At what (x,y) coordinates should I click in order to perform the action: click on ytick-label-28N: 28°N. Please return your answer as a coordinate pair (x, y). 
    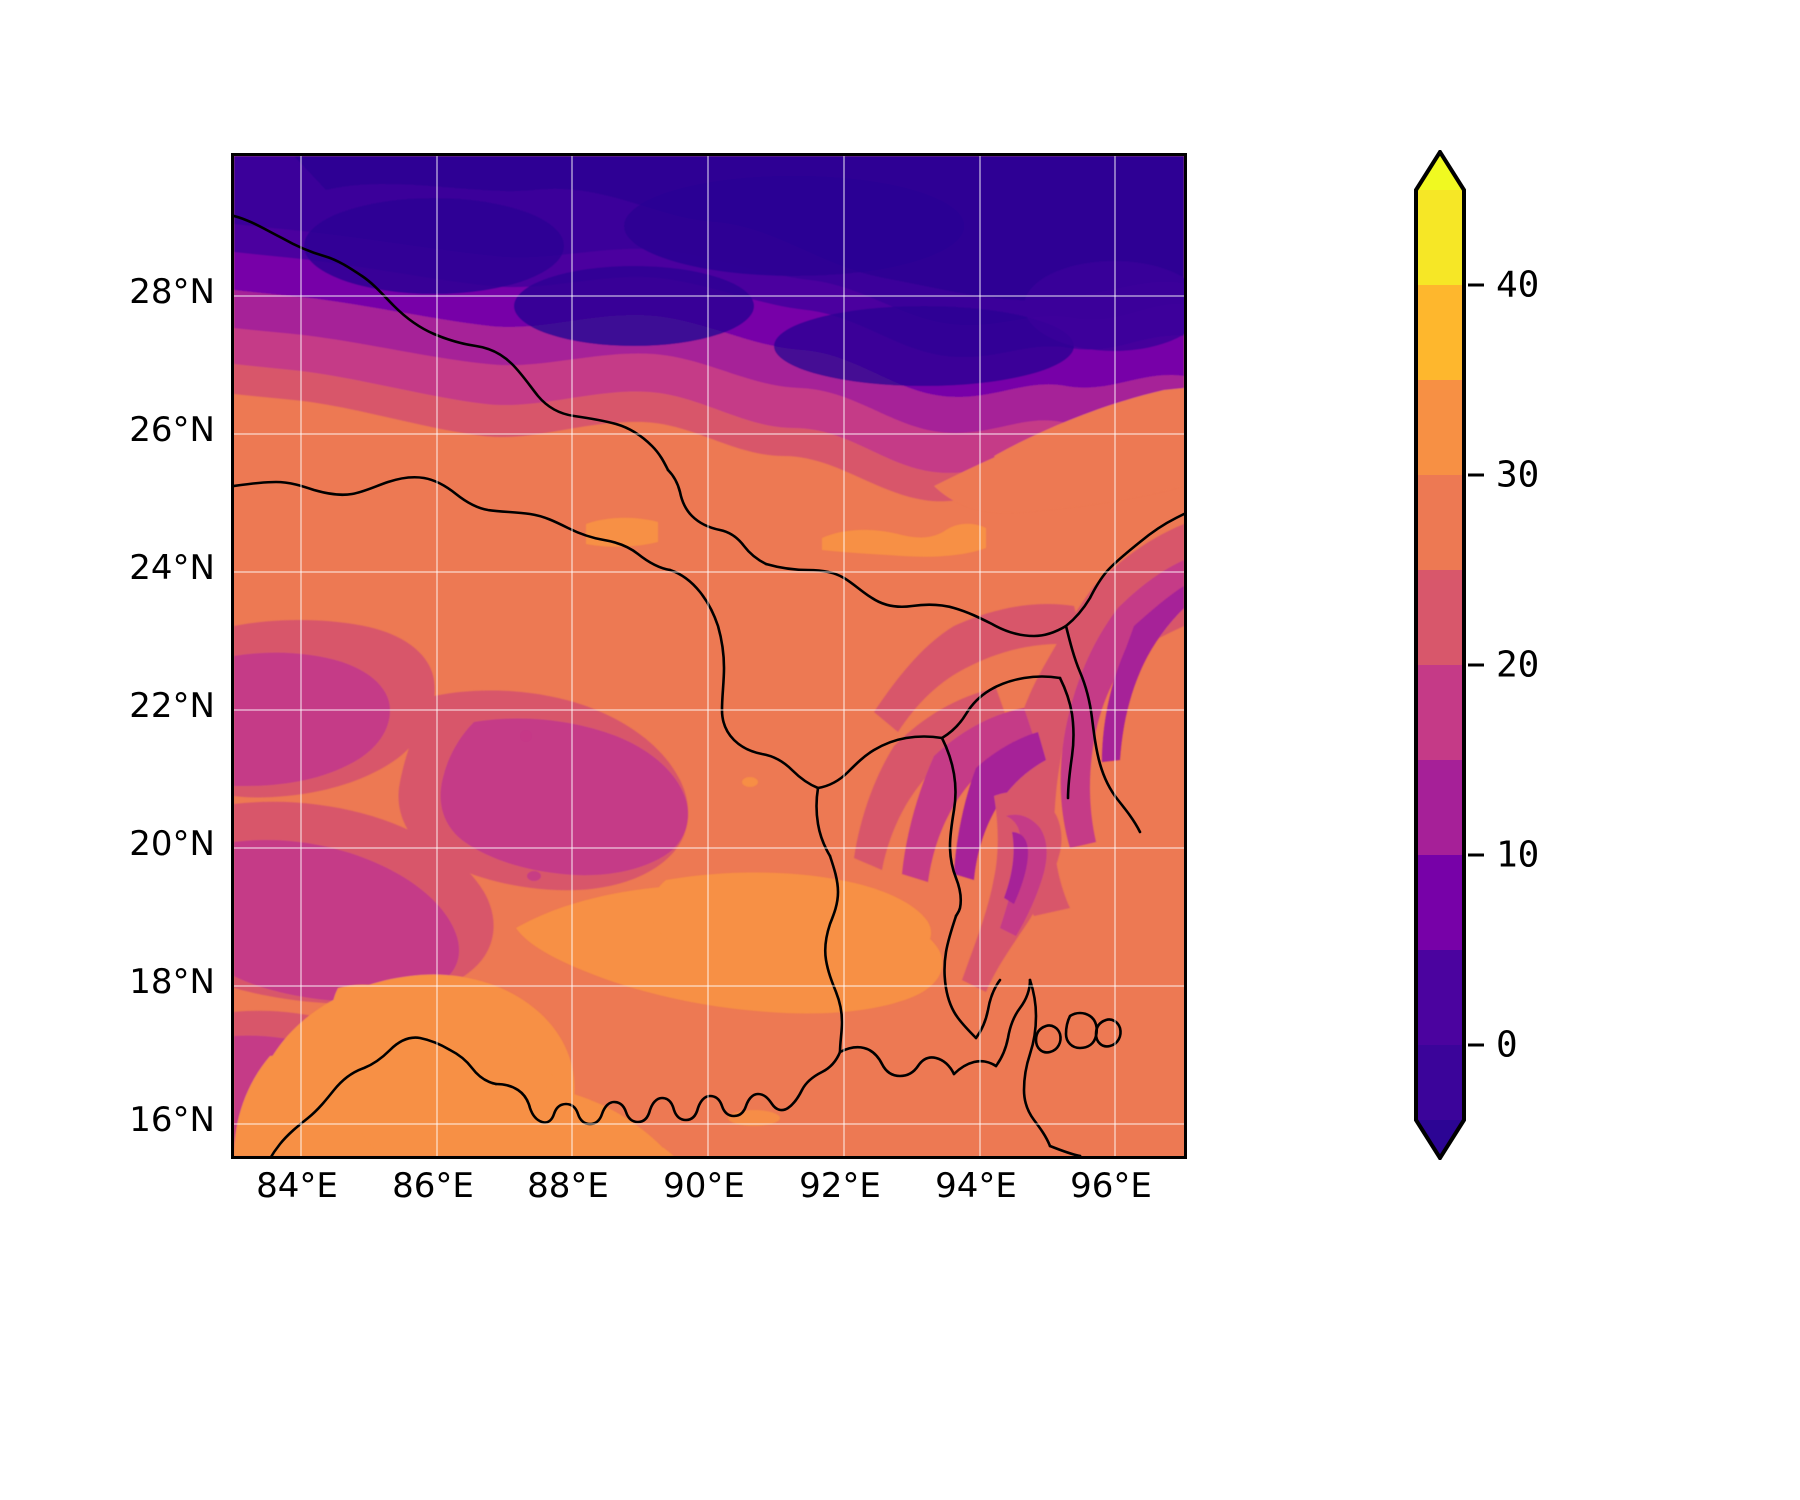
    Looking at the image, I should click on (172, 292).